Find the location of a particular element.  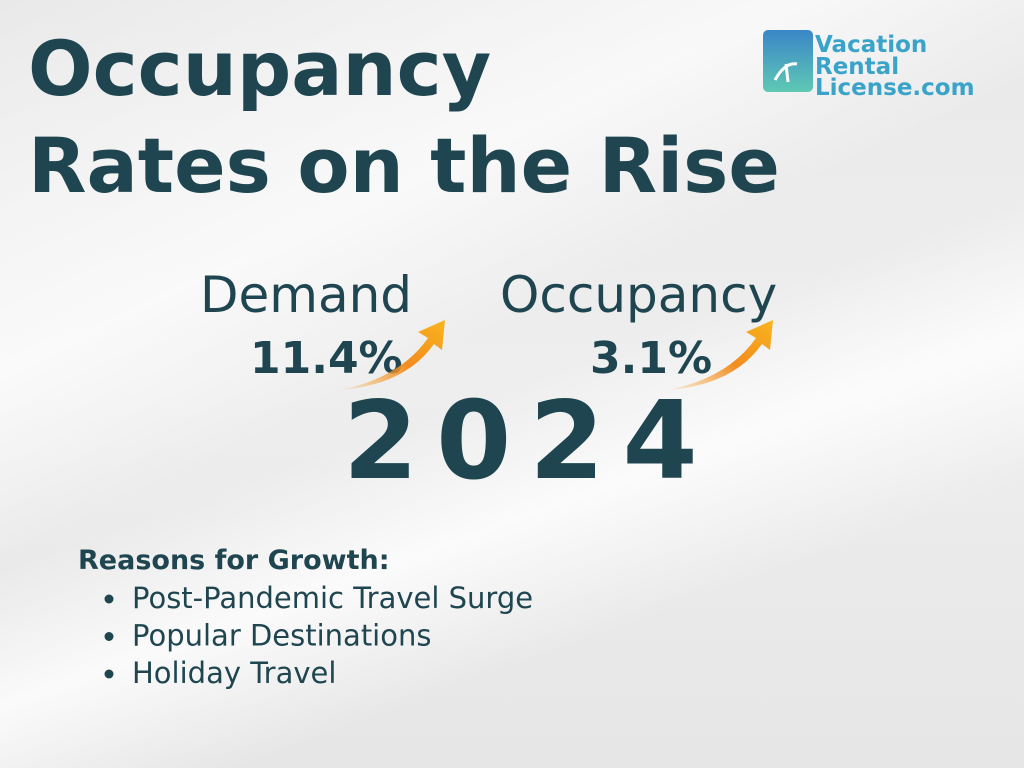

logo-text: Rental is located at coordinates (857, 67).